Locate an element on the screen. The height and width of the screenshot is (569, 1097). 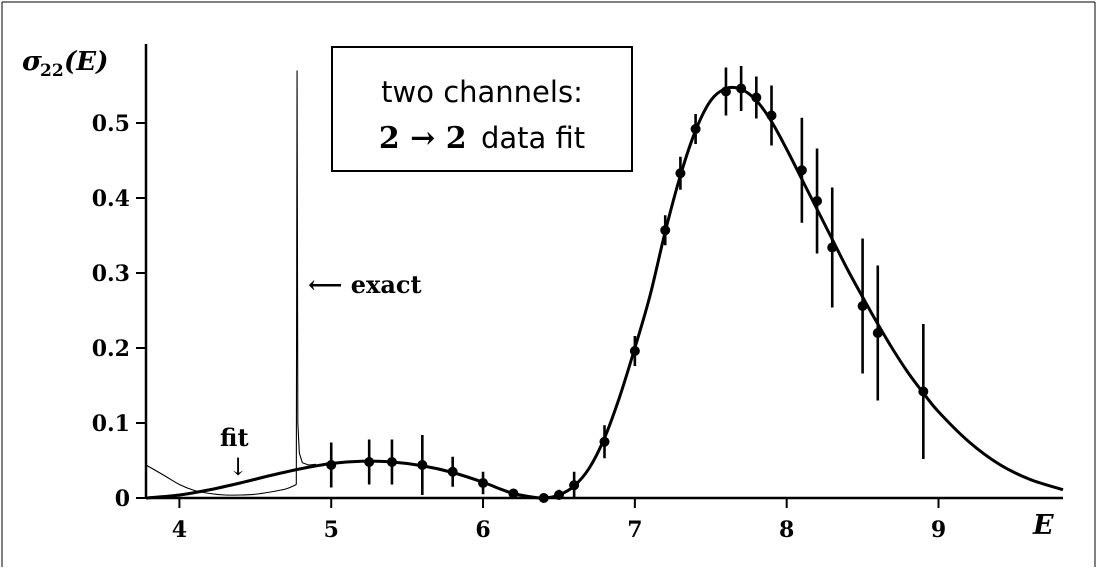
x-tick-label: 5 is located at coordinates (331, 530).